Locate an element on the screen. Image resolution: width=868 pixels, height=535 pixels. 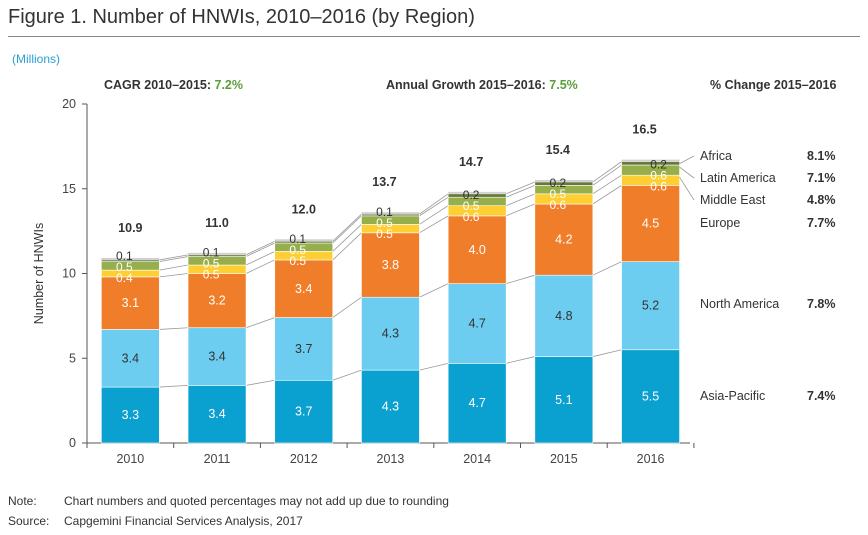
data-label: 0.2 is located at coordinates (658, 164).